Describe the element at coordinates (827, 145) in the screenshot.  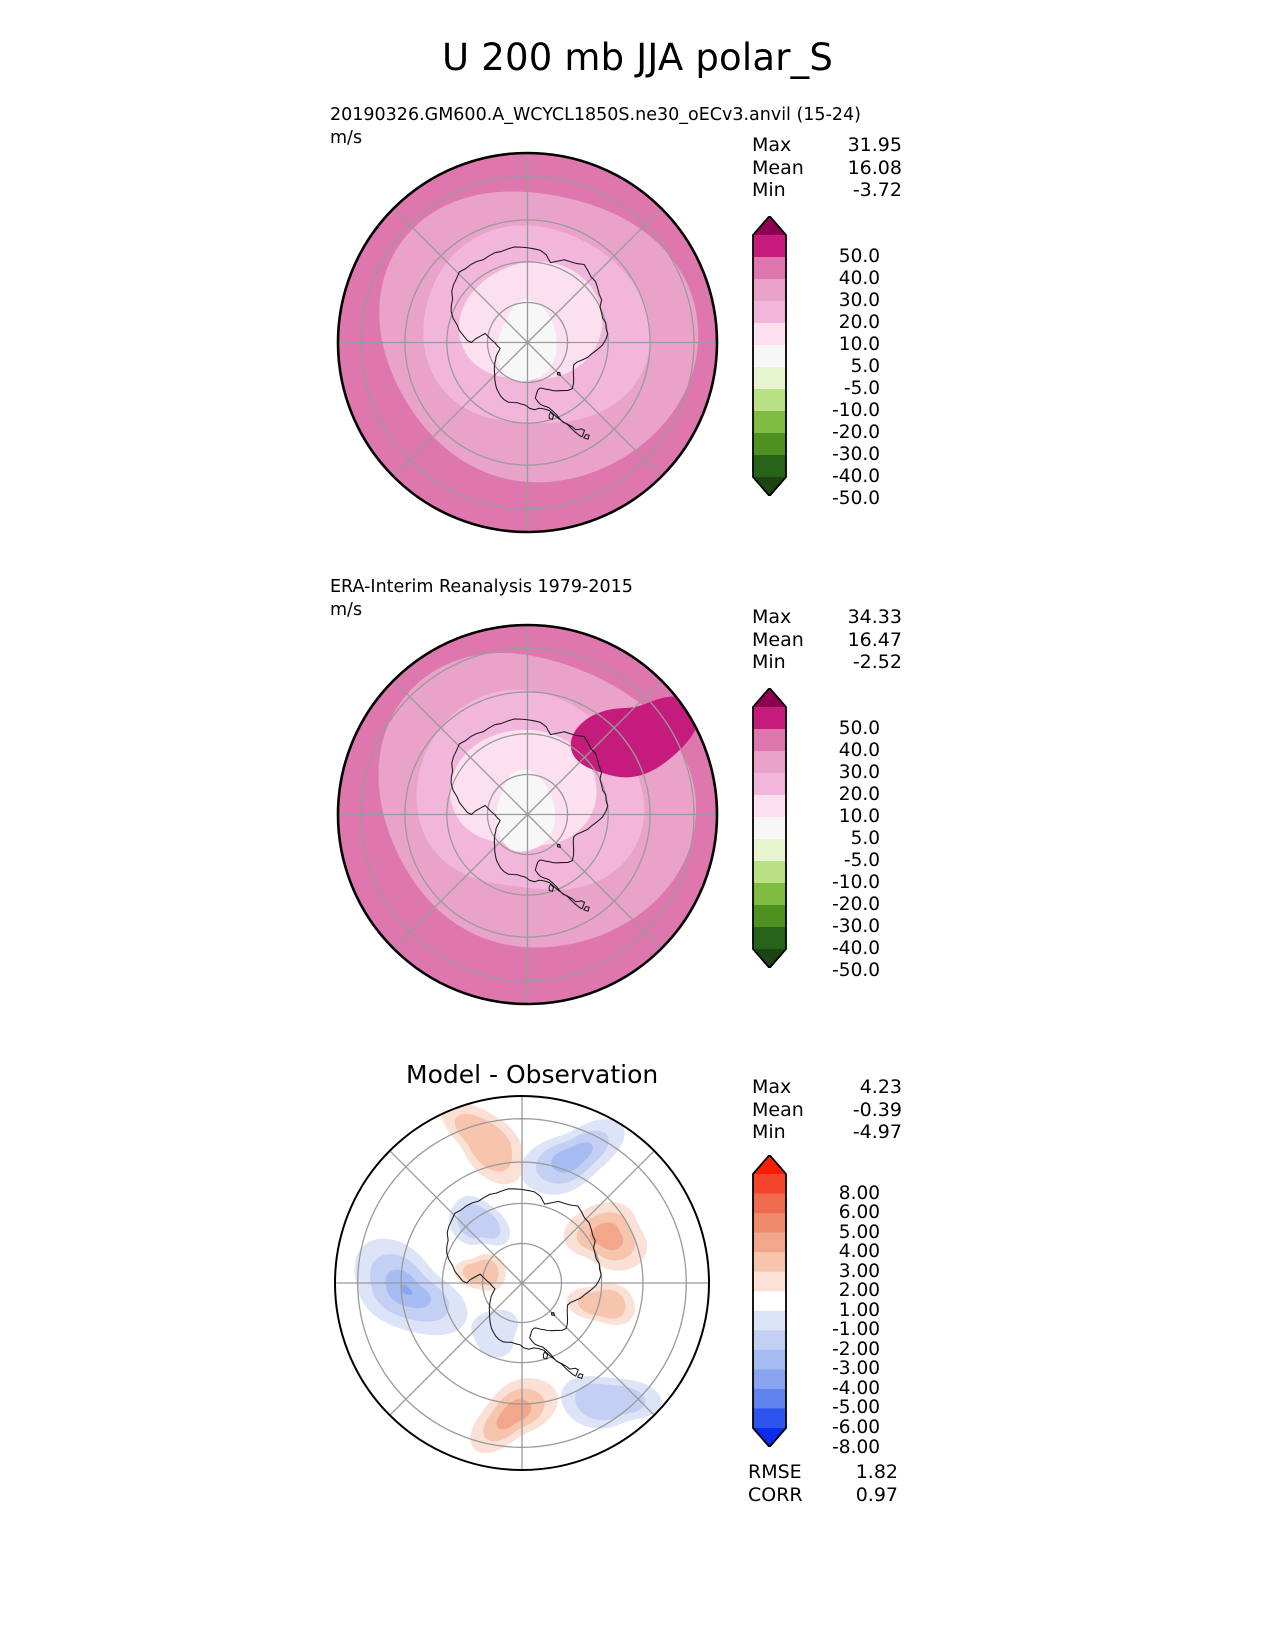
I see `stat-row: Max 31.95` at that location.